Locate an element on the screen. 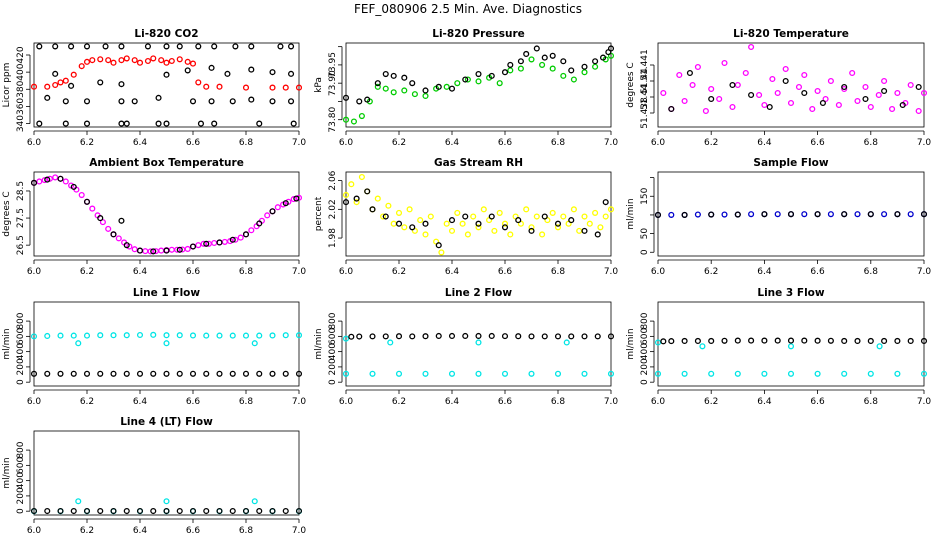 The height and width of the screenshot is (540, 936). y-axis-label: percent is located at coordinates (319, 213).